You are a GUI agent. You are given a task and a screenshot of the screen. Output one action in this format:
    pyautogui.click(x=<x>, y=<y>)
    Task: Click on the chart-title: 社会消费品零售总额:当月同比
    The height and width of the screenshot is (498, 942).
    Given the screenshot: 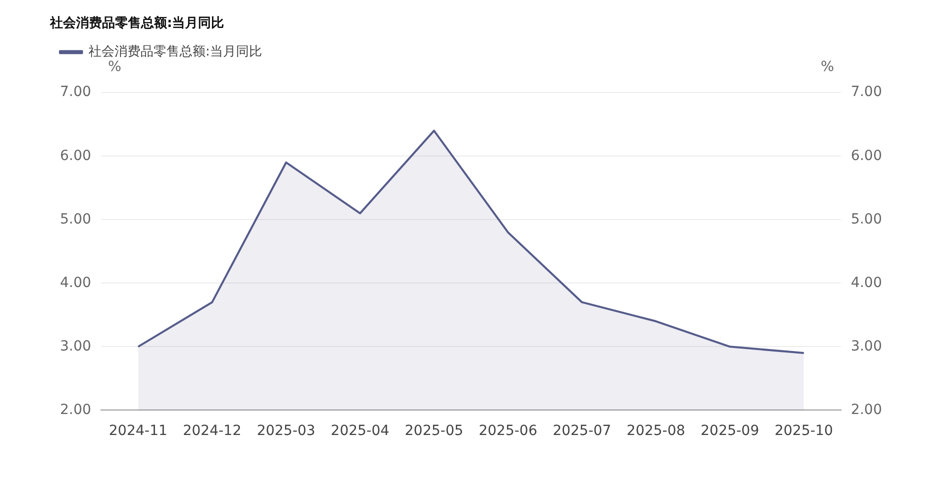 What is the action you would take?
    pyautogui.click(x=136, y=23)
    